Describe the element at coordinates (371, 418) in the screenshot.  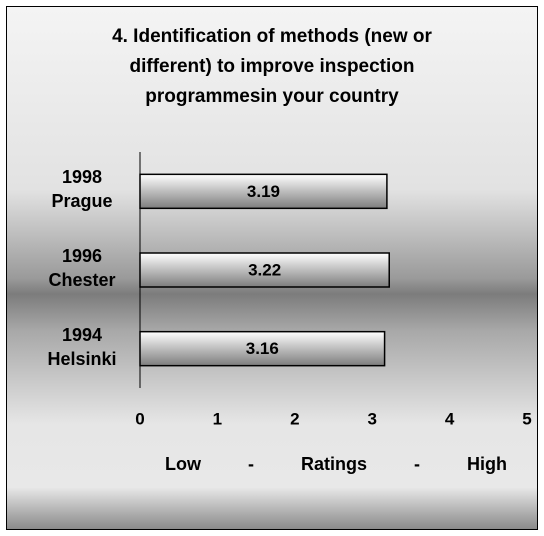
I see `x-tick-label: 3` at that location.